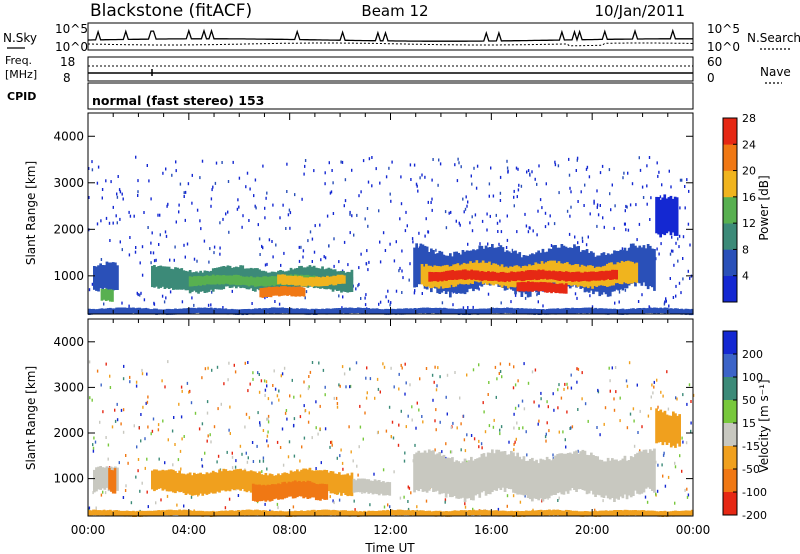 The width and height of the screenshot is (800, 554). I want to click on colorbar-tick-label: 16, so click(749, 197).